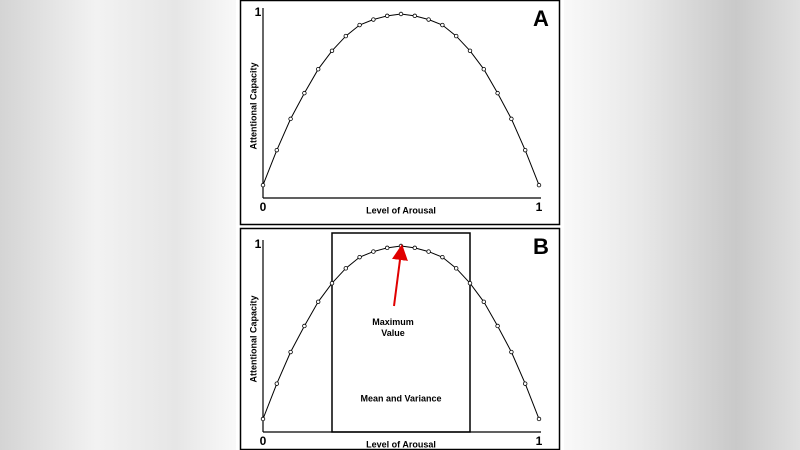 The image size is (800, 450). Describe the element at coordinates (541, 18) in the screenshot. I see `panel-label: A` at that location.